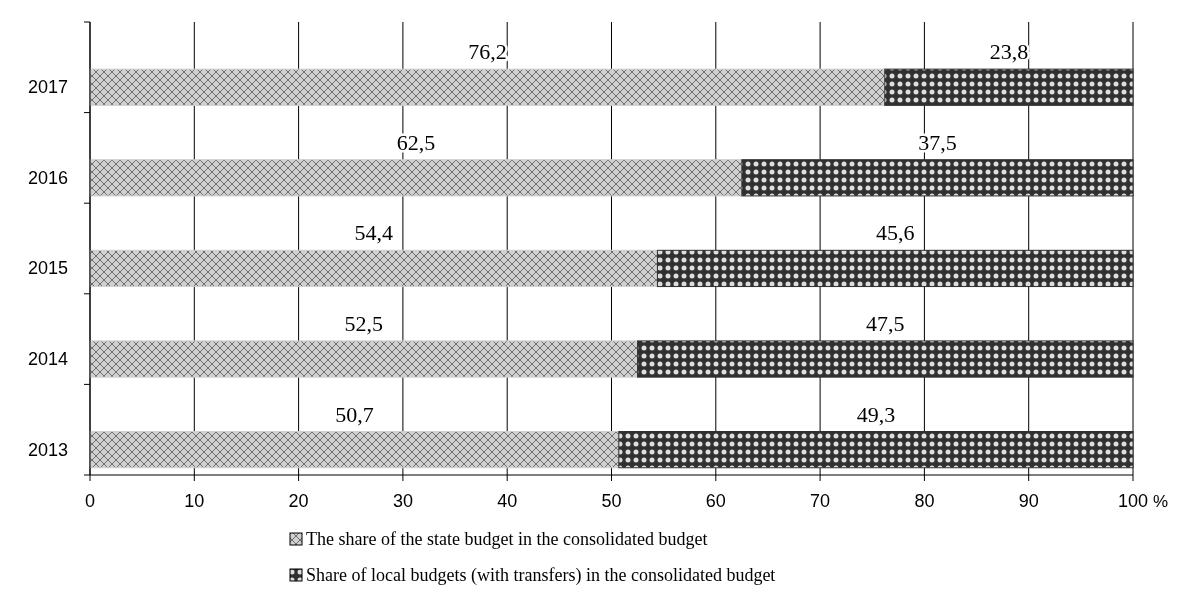  What do you see at coordinates (1161, 501) in the screenshot?
I see `x-axis-title: %` at bounding box center [1161, 501].